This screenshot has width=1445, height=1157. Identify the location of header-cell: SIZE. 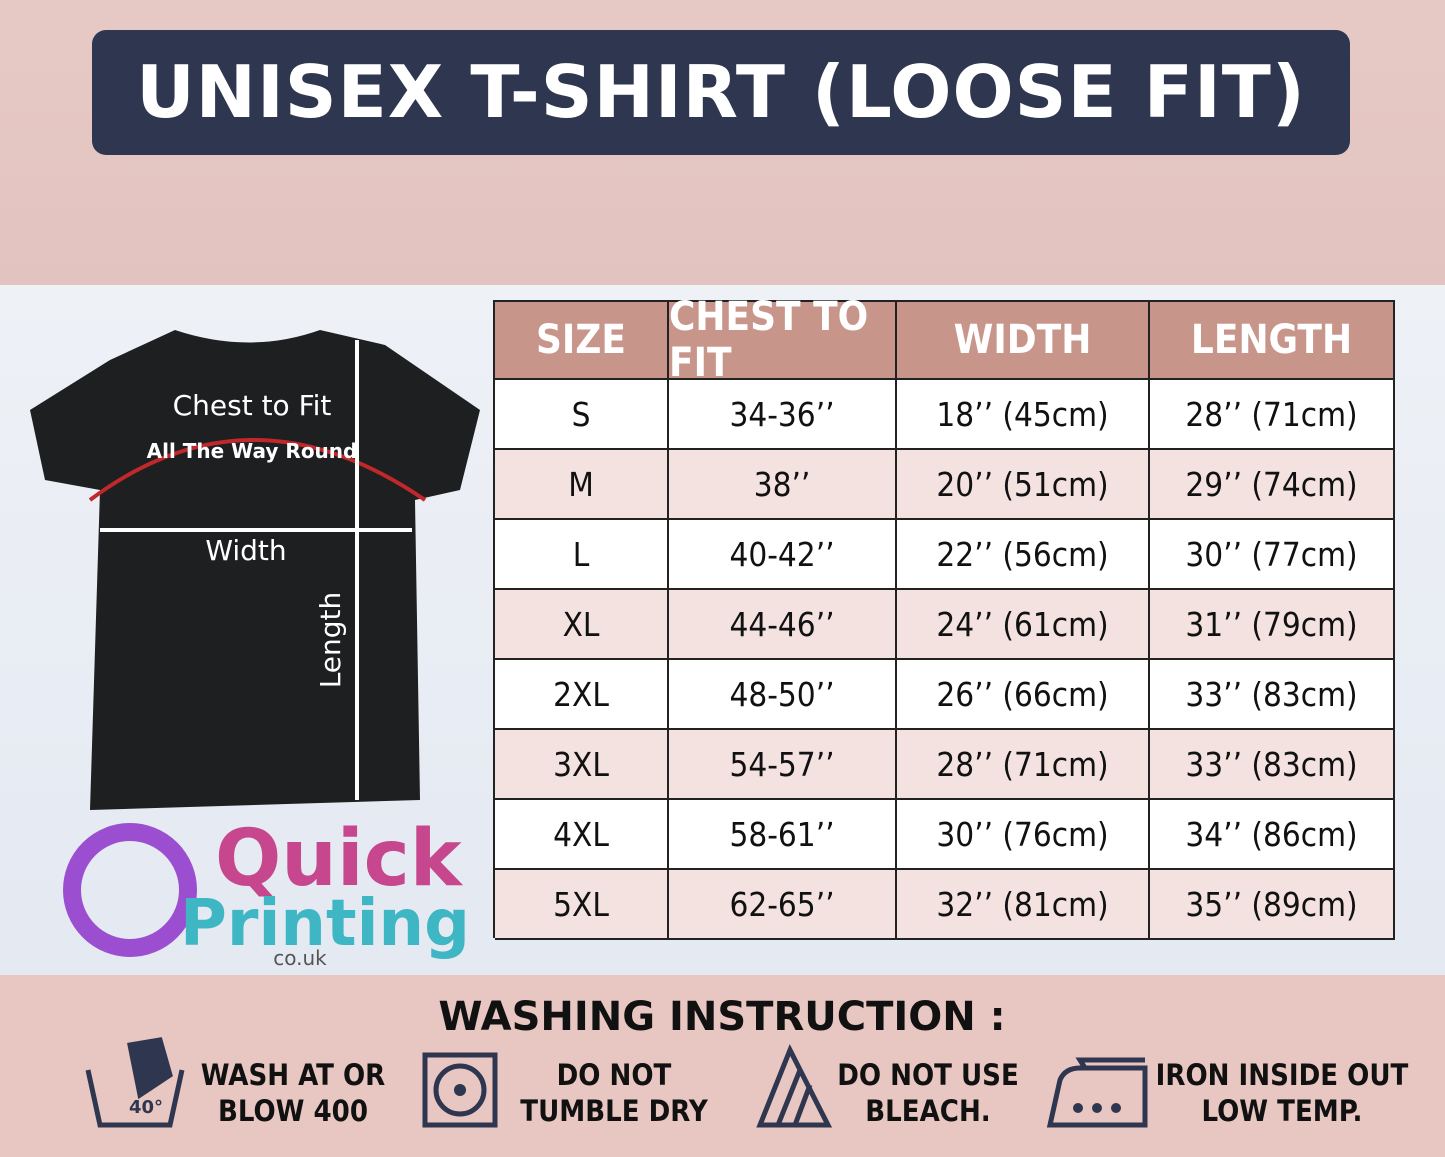
(582, 341).